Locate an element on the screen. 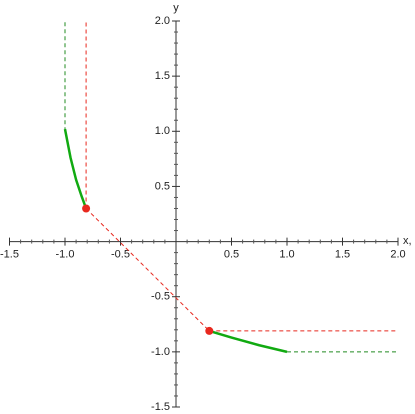 The height and width of the screenshot is (414, 415). x-tick-label: 1.5 is located at coordinates (342, 254).